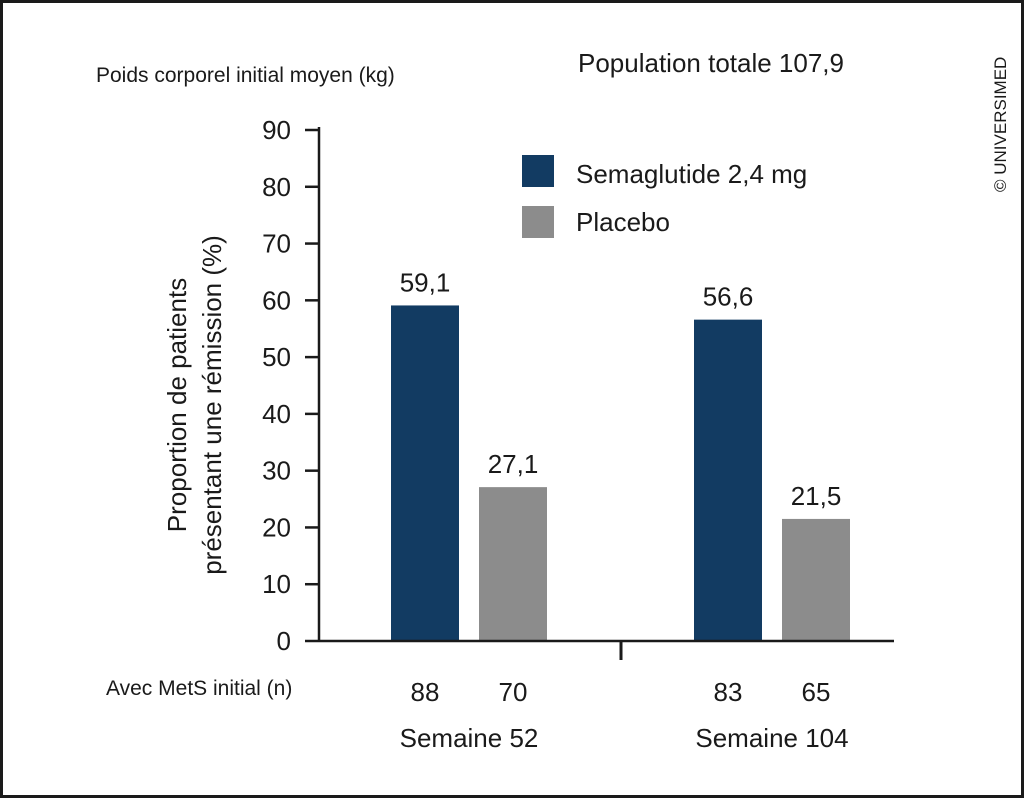 Image resolution: width=1024 pixels, height=798 pixels. What do you see at coordinates (538, 171) in the screenshot?
I see `legend-swatch-semaglutide` at bounding box center [538, 171].